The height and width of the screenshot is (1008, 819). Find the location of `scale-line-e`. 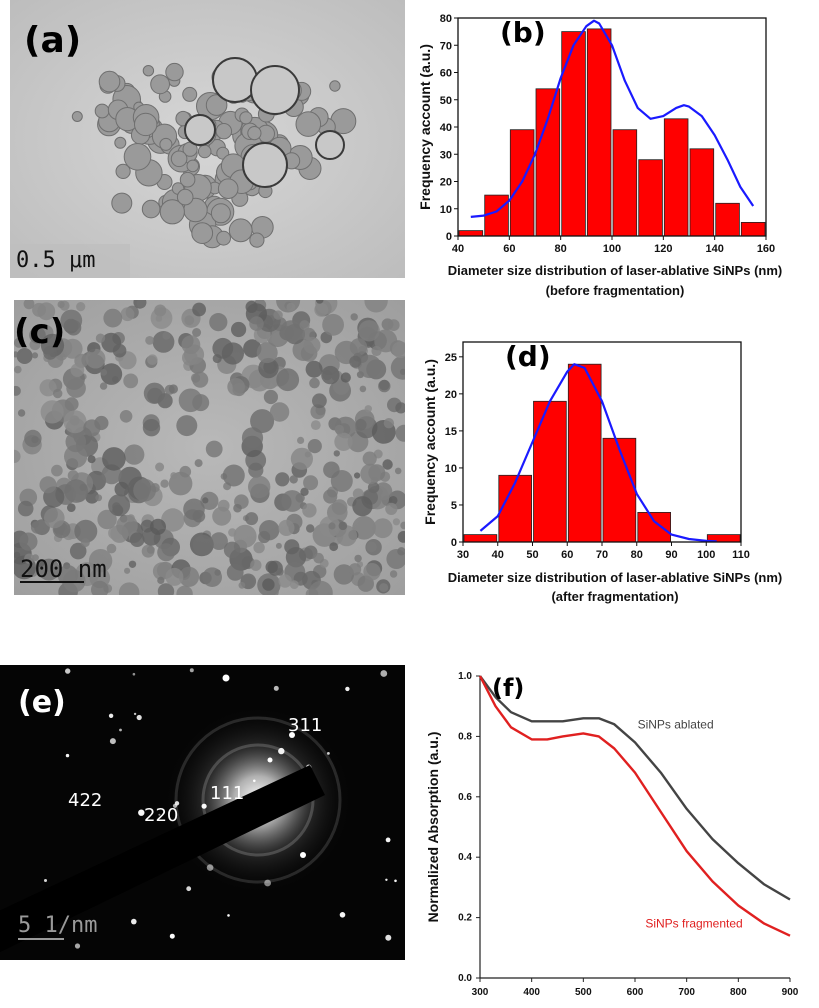

scale-line-e is located at coordinates (41, 939).